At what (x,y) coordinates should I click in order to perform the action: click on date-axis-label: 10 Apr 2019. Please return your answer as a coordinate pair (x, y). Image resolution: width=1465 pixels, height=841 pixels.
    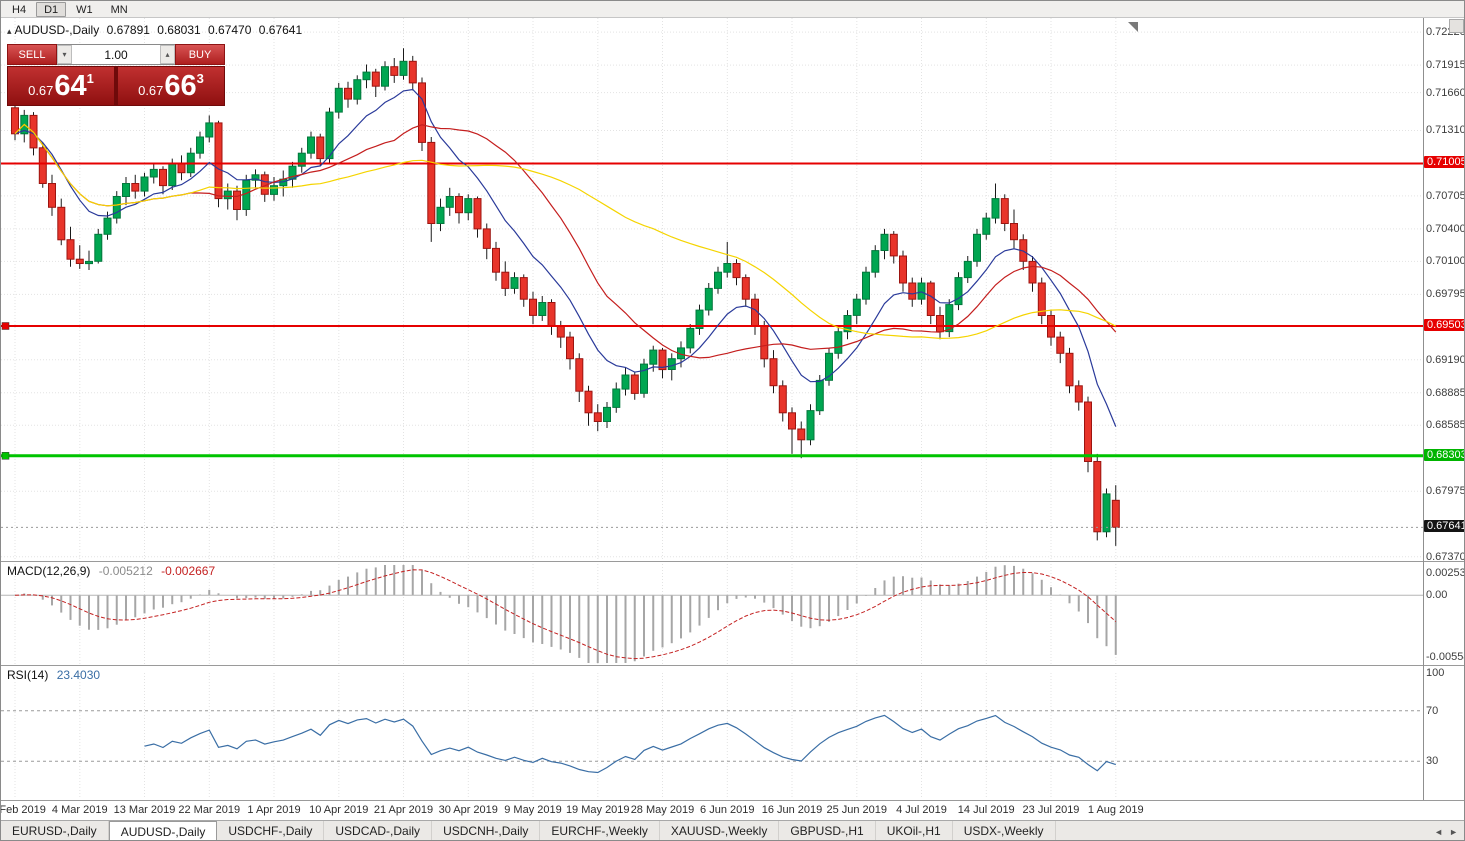
    Looking at the image, I should click on (339, 810).